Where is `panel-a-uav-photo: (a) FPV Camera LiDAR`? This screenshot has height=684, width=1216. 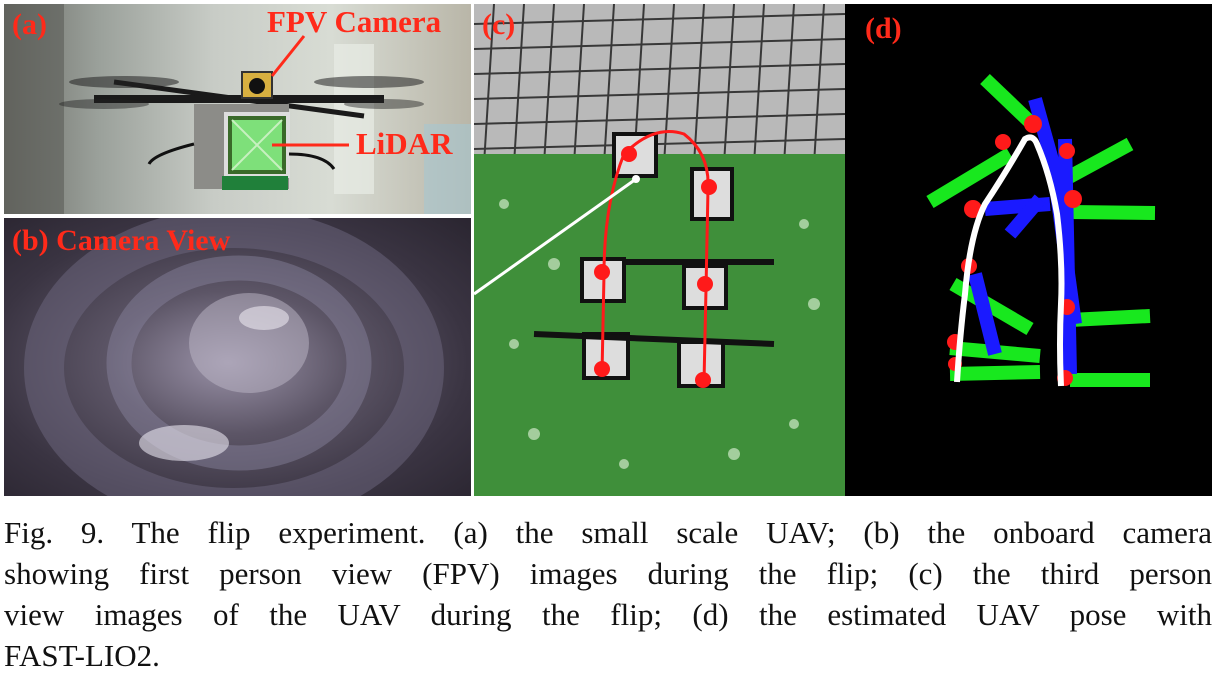
panel-a-uav-photo: (a) FPV Camera LiDAR is located at coordinates (237, 109).